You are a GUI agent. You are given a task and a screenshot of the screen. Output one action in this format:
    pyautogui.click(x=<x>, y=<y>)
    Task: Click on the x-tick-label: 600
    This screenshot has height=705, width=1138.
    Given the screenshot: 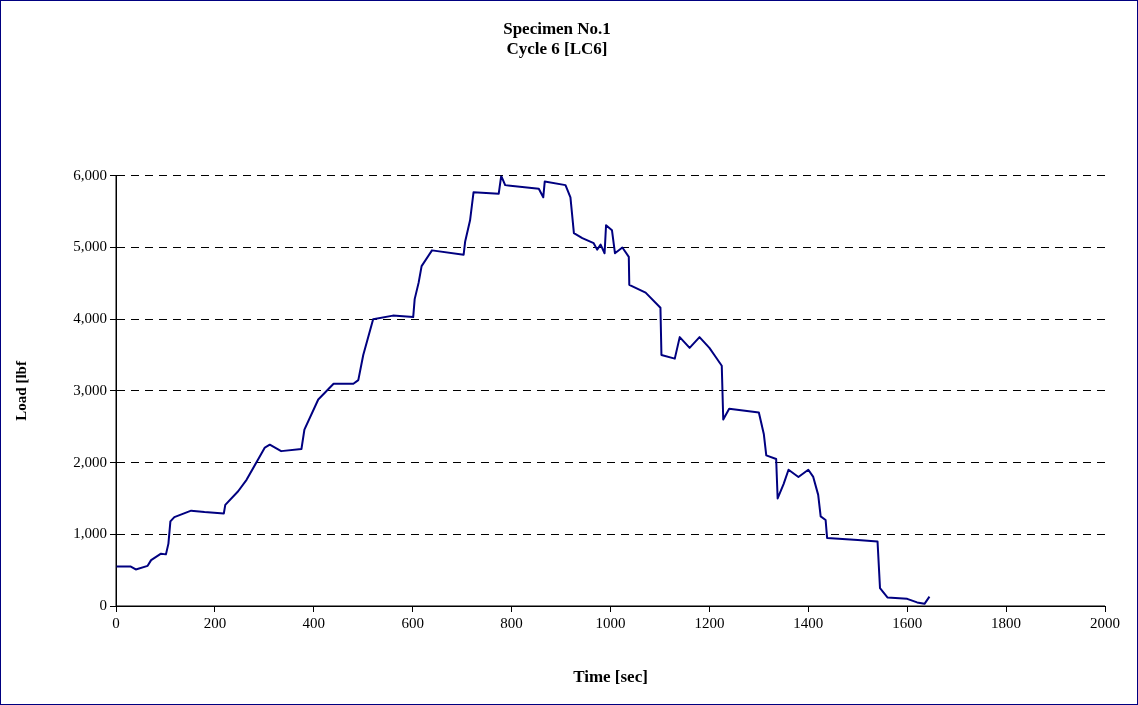 What is the action you would take?
    pyautogui.click(x=412, y=622)
    